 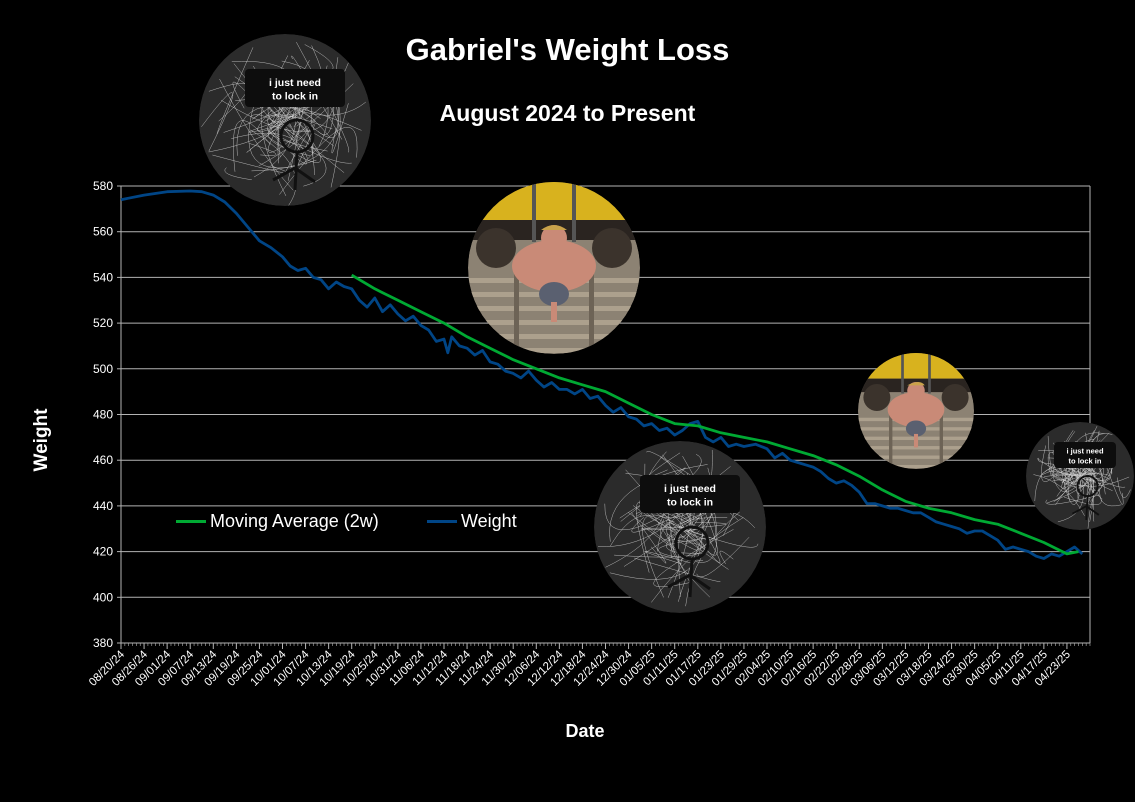 I want to click on y-tick-label: 480, so click(x=103, y=415).